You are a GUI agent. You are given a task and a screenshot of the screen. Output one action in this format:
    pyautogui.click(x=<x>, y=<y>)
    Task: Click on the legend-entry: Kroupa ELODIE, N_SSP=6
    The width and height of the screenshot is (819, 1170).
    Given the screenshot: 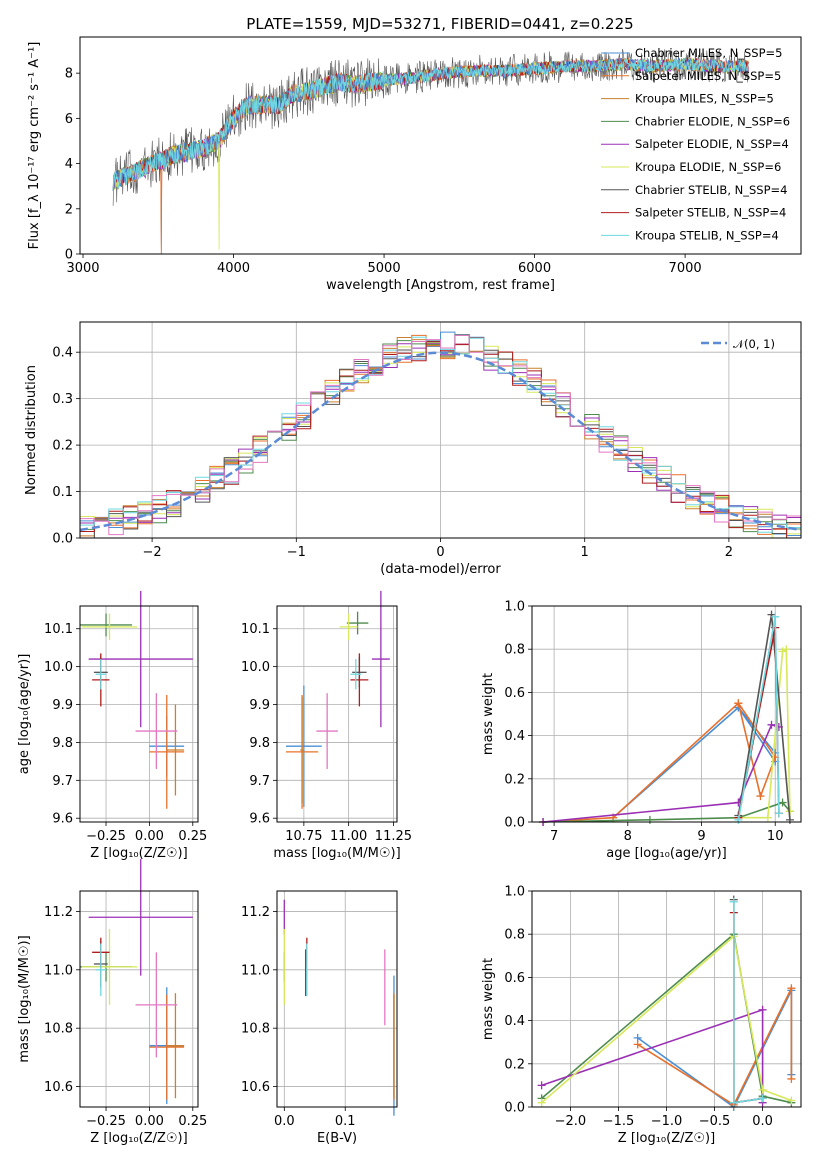 What is the action you would take?
    pyautogui.click(x=708, y=167)
    